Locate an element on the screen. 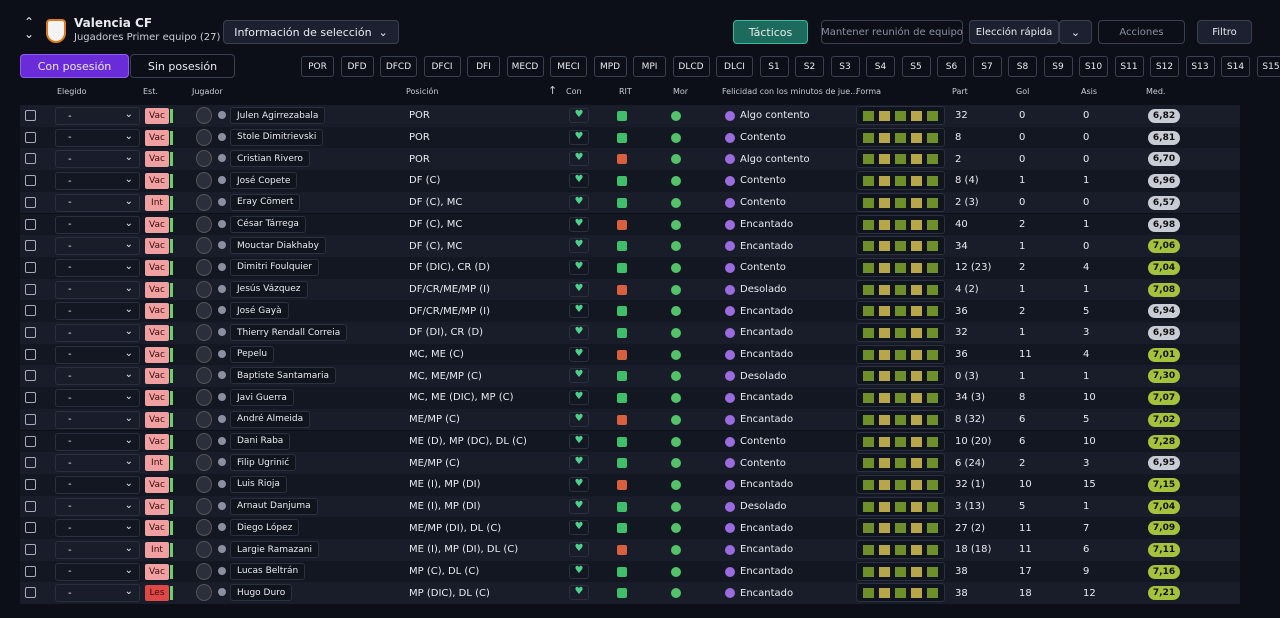 This screenshot has width=1280, height=618. position-tab: S11 is located at coordinates (1129, 66).